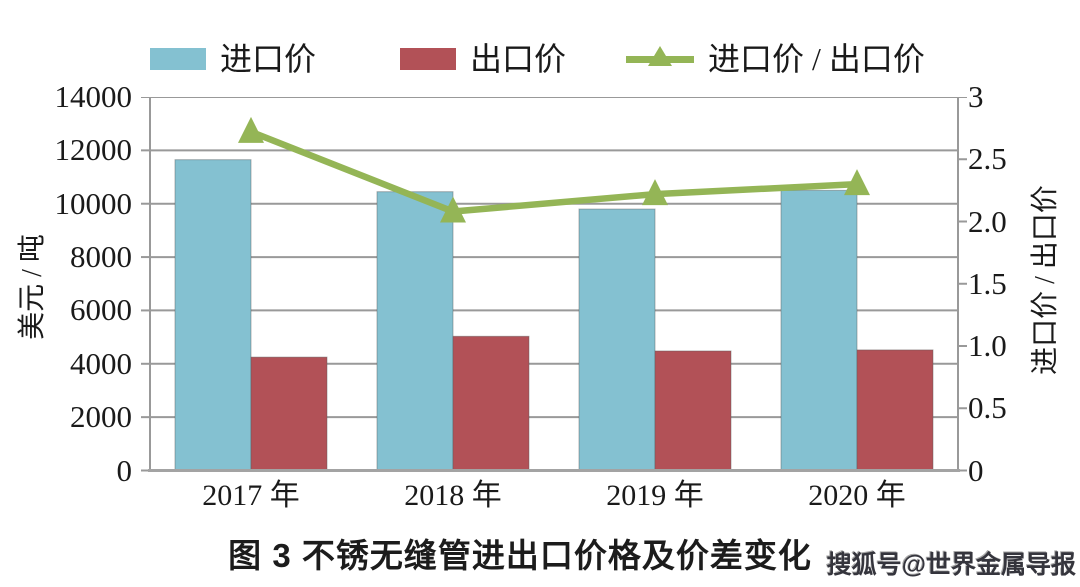 The image size is (1080, 587). Describe the element at coordinates (251, 495) in the screenshot. I see `x-axis-label: 2017 年` at that location.